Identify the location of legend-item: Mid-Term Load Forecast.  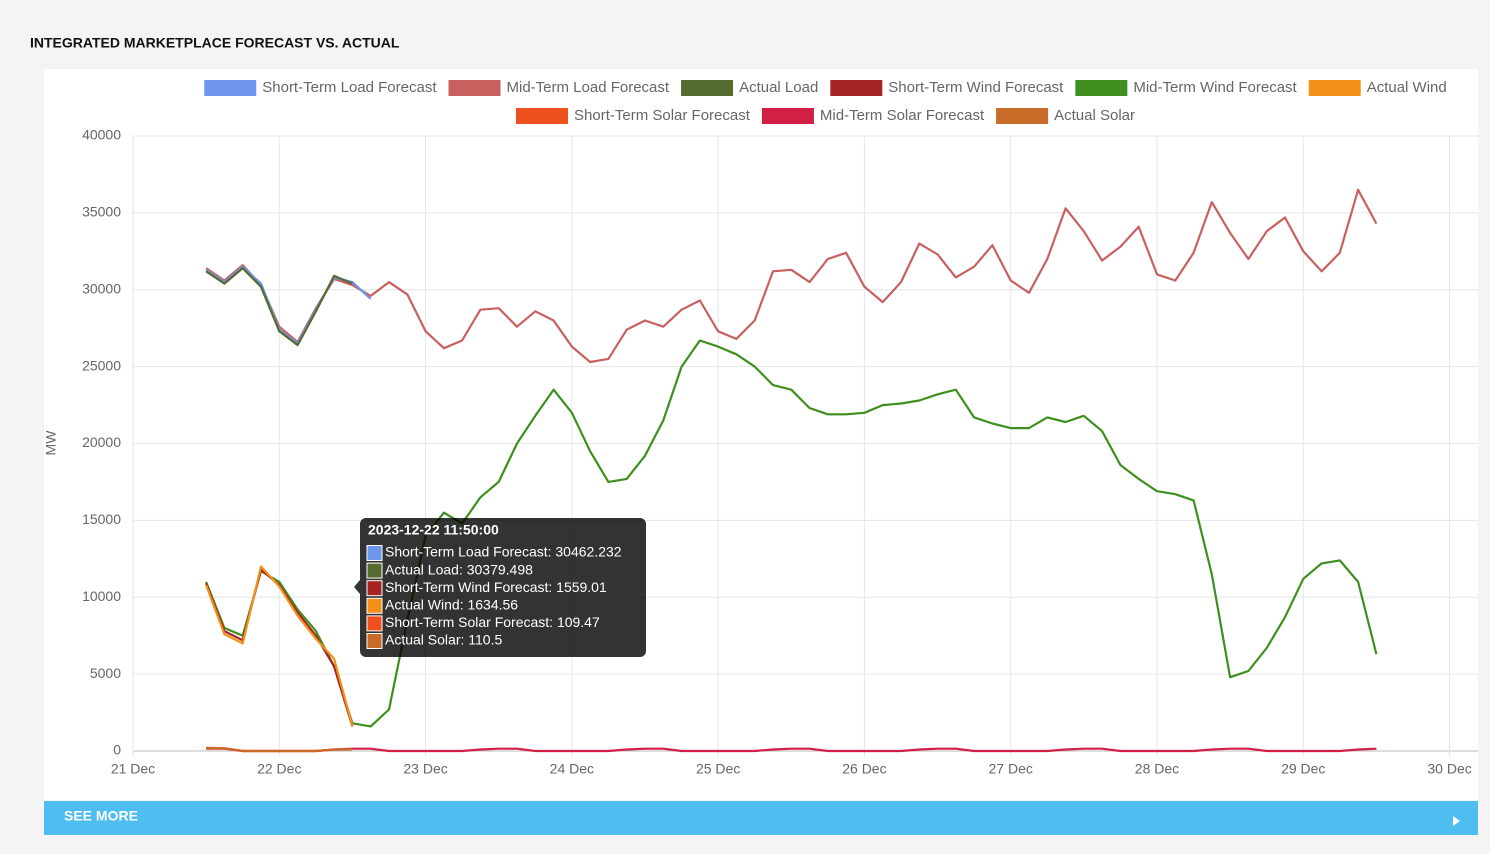
(559, 87).